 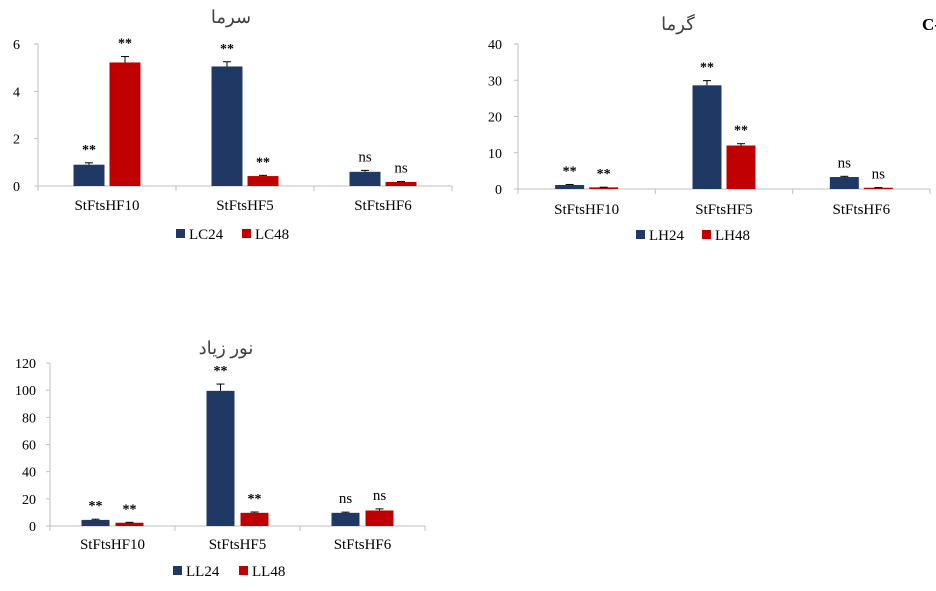 I want to click on y-tick-label: 30, so click(x=495, y=81).